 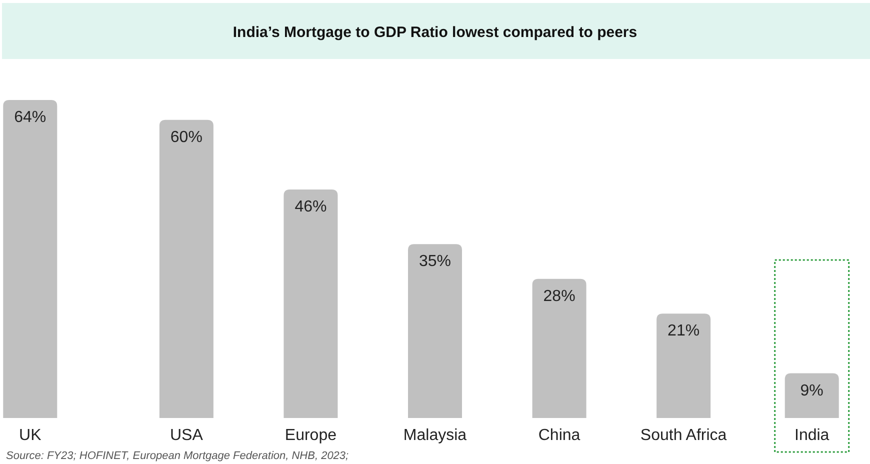 What do you see at coordinates (812, 391) in the screenshot?
I see `data-label: 9%` at bounding box center [812, 391].